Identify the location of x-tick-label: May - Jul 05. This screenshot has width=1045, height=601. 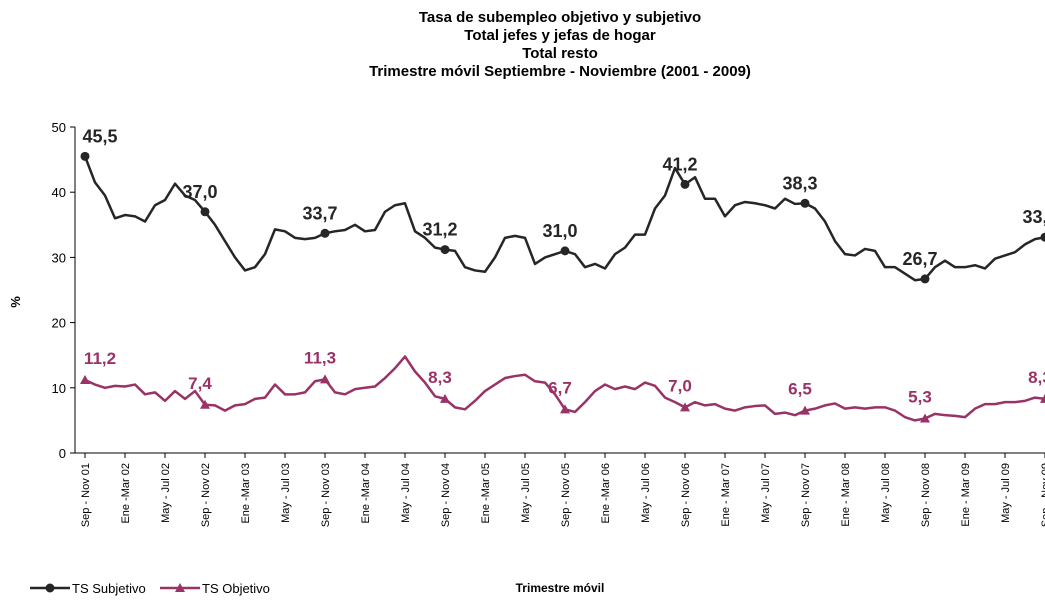
(526, 493).